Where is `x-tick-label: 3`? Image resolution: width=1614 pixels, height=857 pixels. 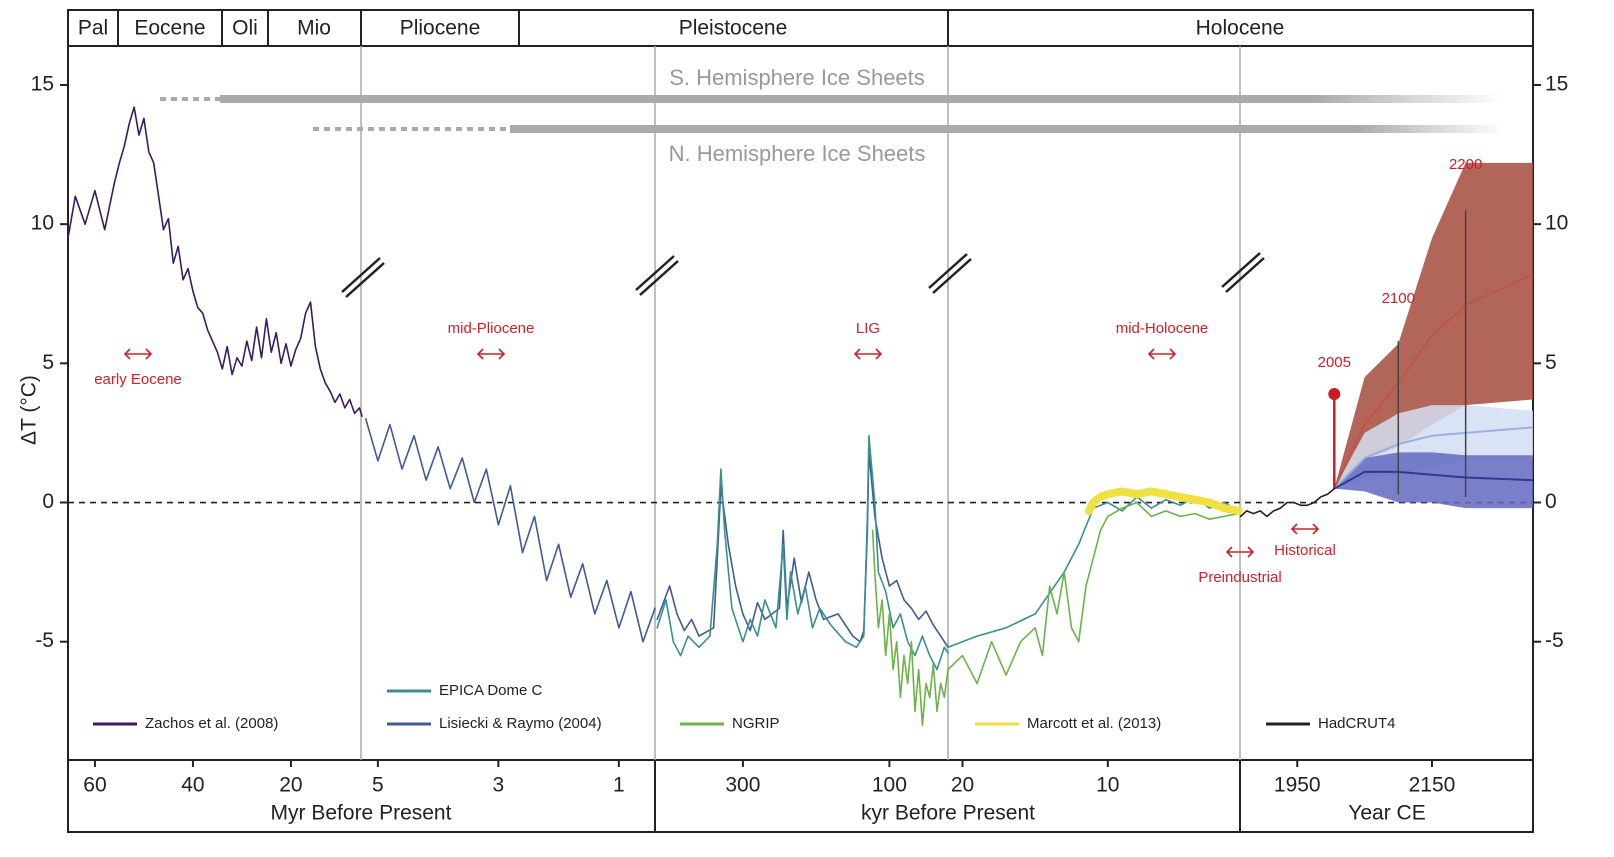
x-tick-label: 3 is located at coordinates (499, 785).